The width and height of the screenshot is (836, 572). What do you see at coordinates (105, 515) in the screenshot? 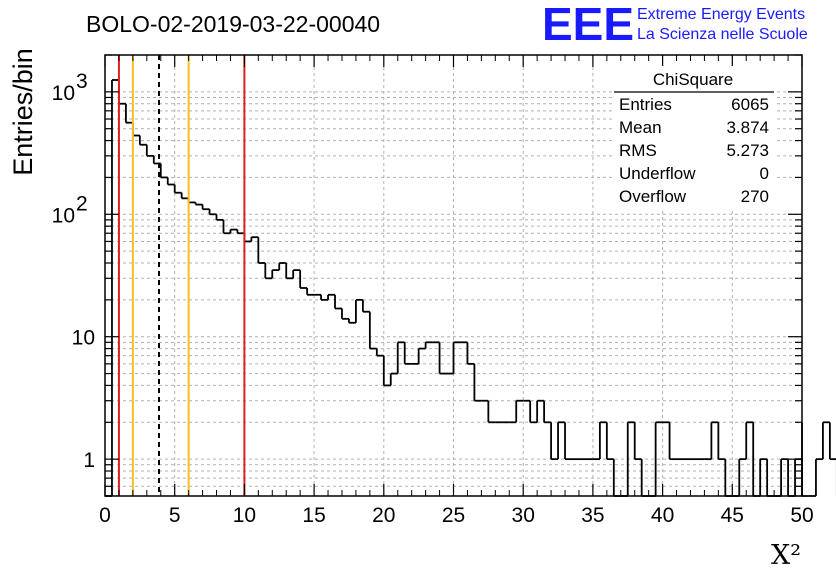
I see `x-tick-label: 0` at bounding box center [105, 515].